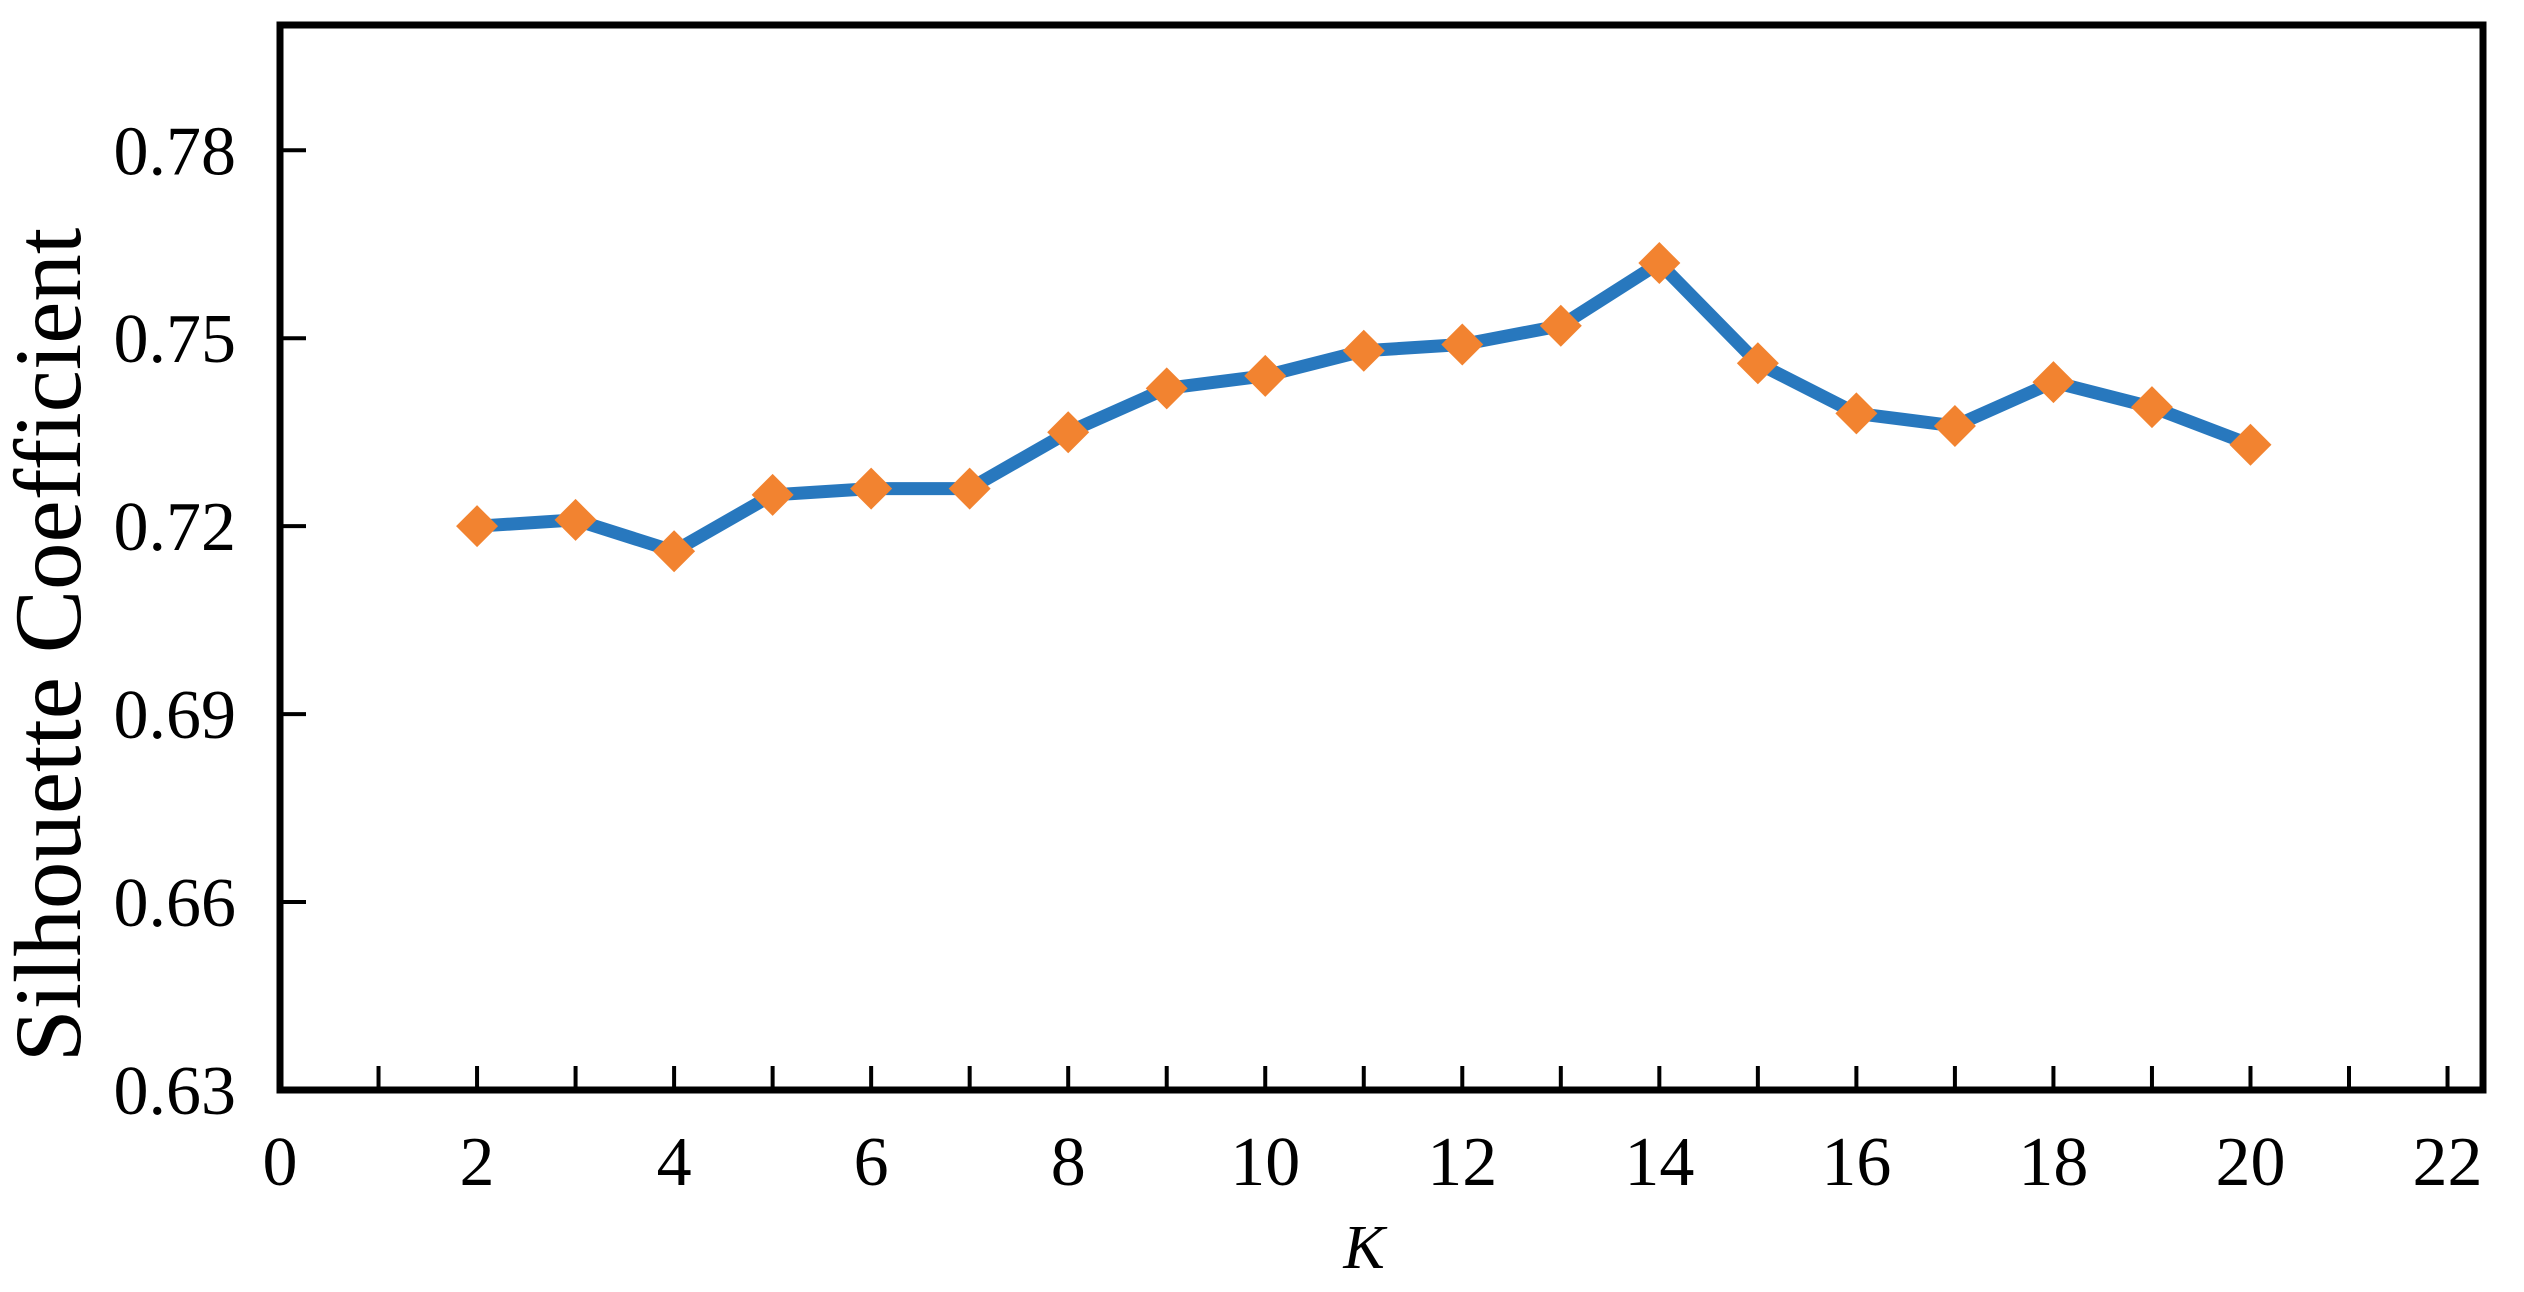 This screenshot has height=1292, width=2524. What do you see at coordinates (1265, 1162) in the screenshot?
I see `x-axis-tick-label: 10` at bounding box center [1265, 1162].